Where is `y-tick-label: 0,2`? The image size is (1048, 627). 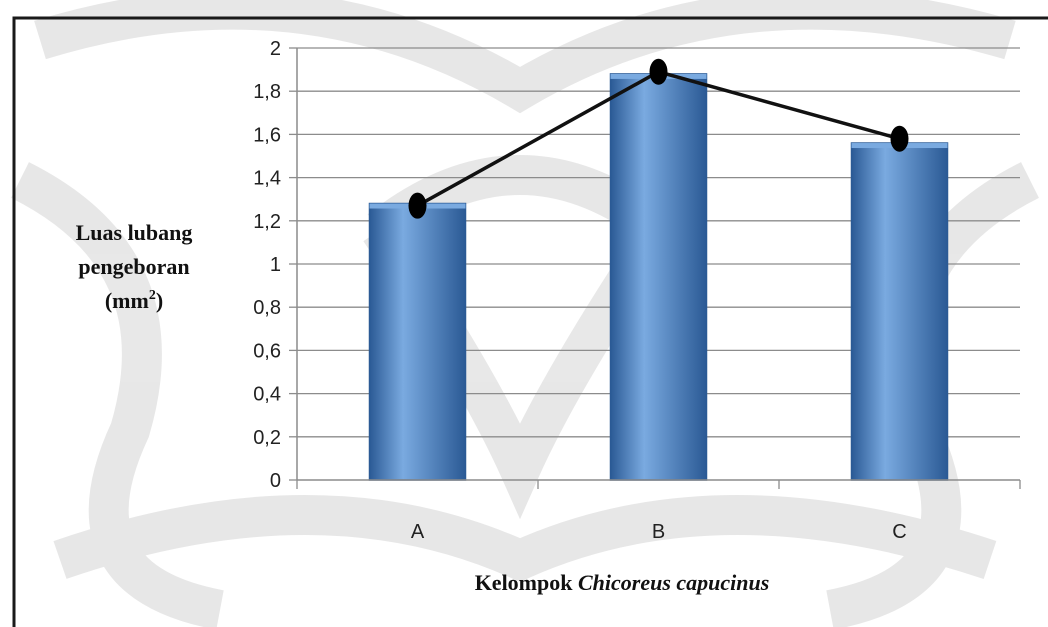 y-tick-label: 0,2 is located at coordinates (267, 438).